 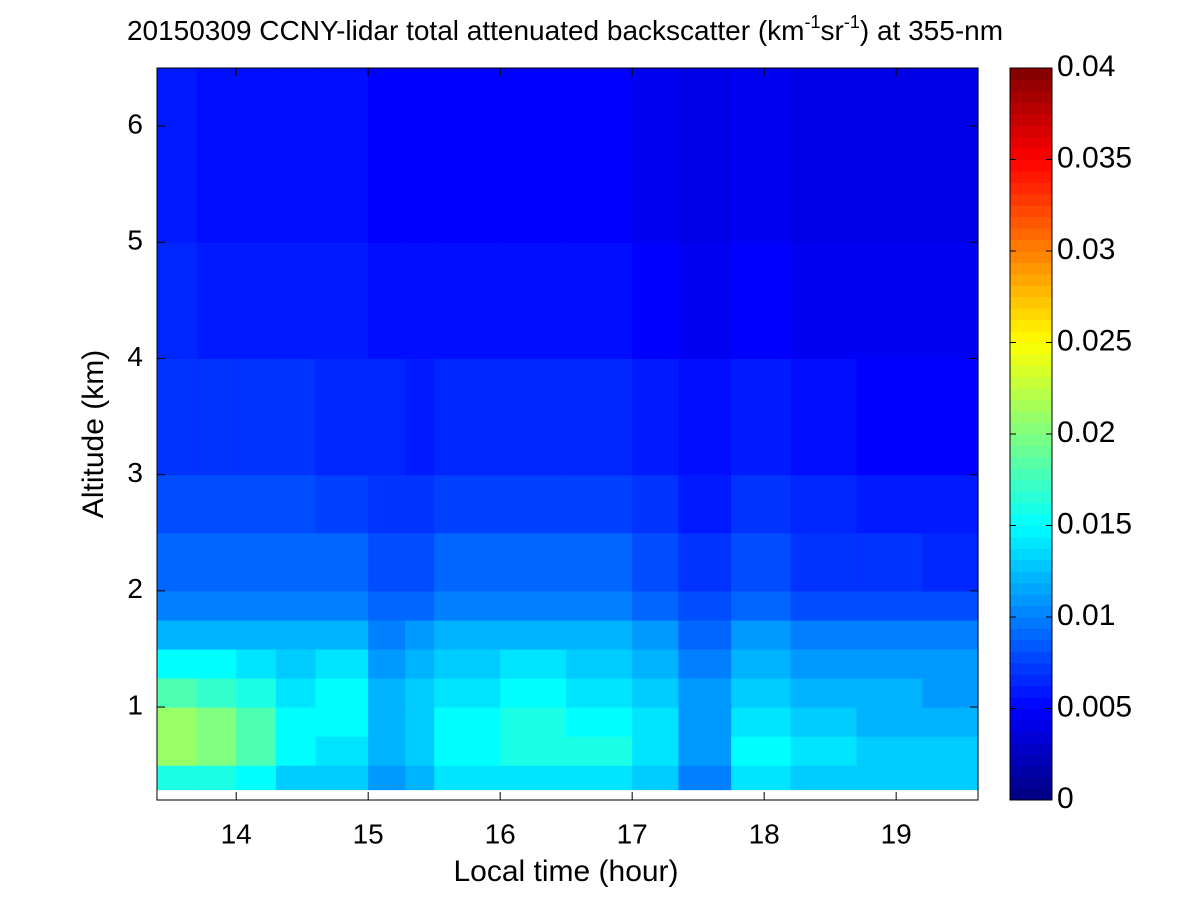 What do you see at coordinates (1086, 66) in the screenshot?
I see `colorbar-tick-label: 0.04` at bounding box center [1086, 66].